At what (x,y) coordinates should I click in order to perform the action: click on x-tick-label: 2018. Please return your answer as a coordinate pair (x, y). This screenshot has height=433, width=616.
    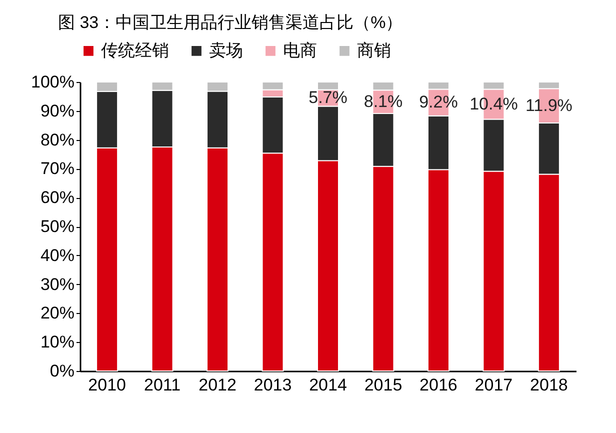
    Looking at the image, I should click on (549, 385).